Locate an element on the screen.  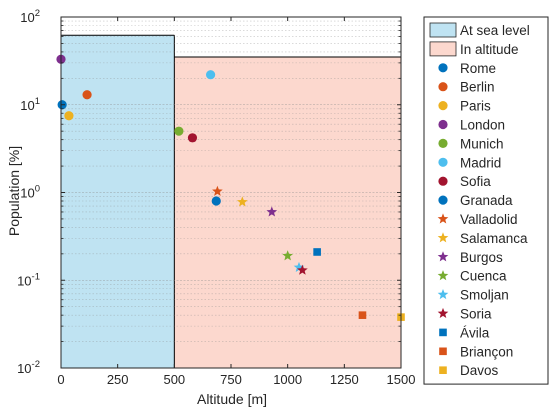
legend-marker-avila is located at coordinates (443, 332).